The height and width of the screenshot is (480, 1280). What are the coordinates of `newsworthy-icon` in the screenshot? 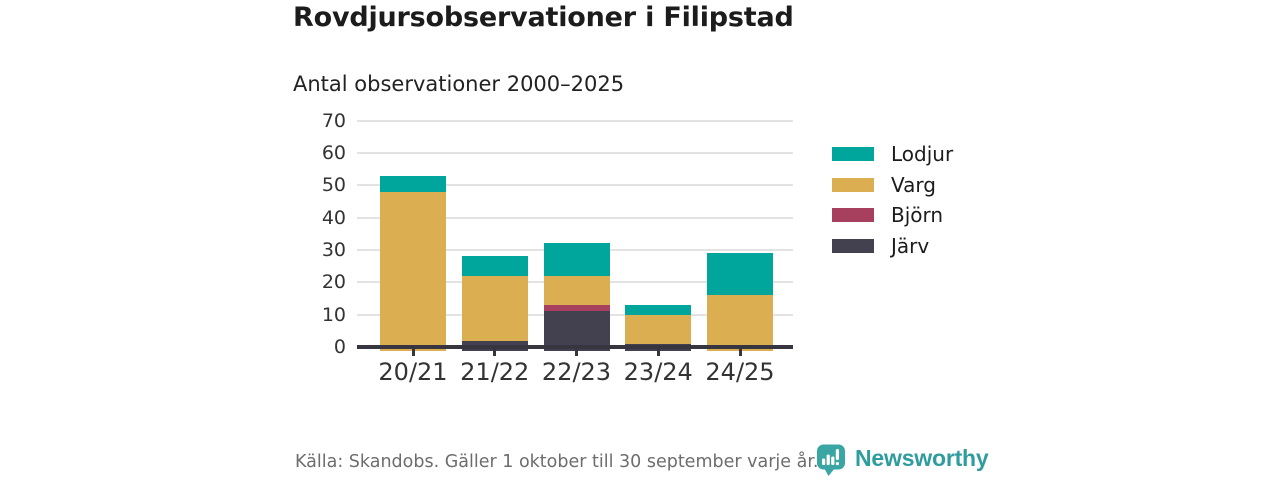 It's located at (831, 461).